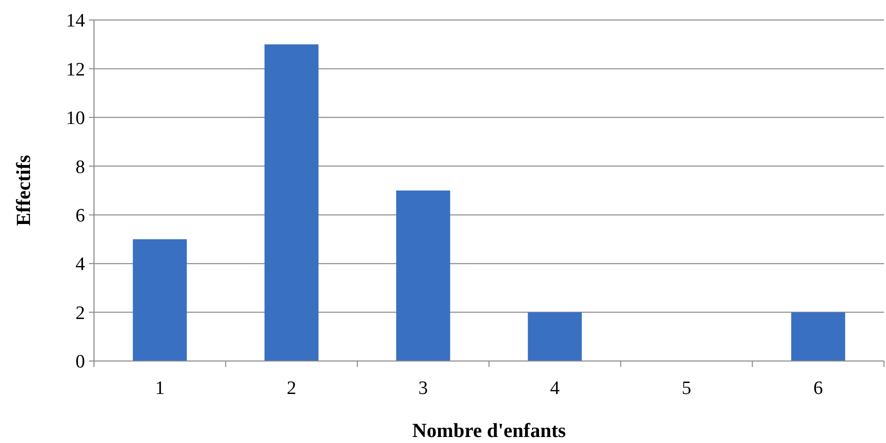 The image size is (886, 443). What do you see at coordinates (80, 167) in the screenshot?
I see `y-tick-label: 8` at bounding box center [80, 167].